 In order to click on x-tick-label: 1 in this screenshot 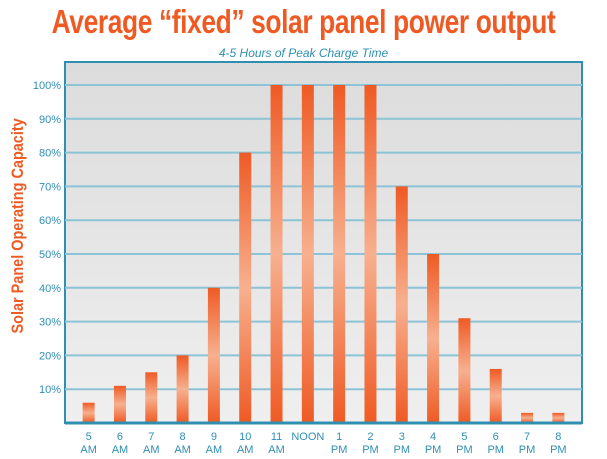, I will do `click(339, 437)`.